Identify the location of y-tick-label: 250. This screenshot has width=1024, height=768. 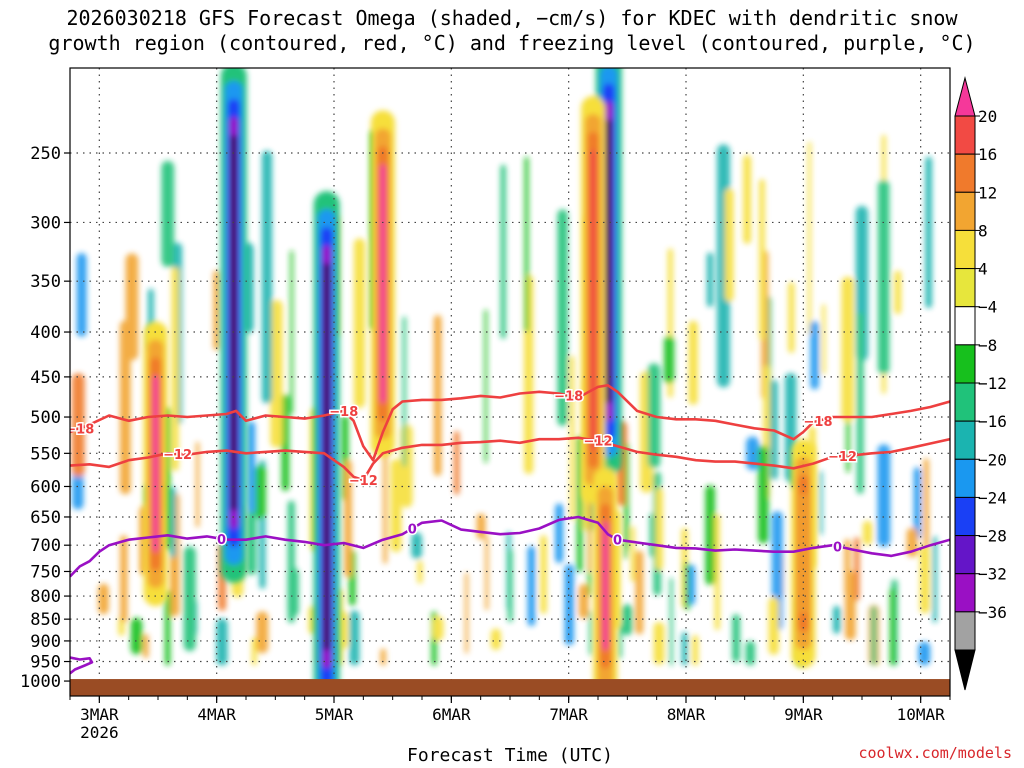
(45, 154).